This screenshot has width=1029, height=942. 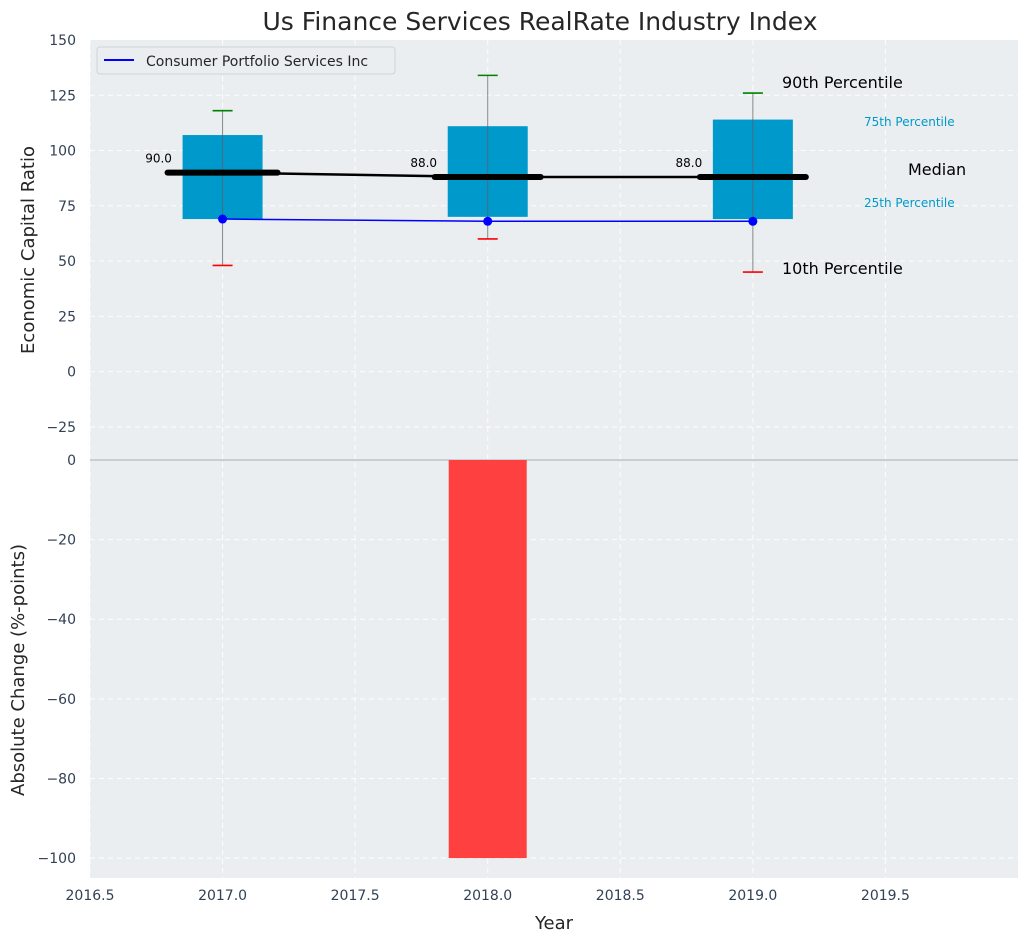 I want to click on bottom-y-tick-label: −80, so click(x=61, y=779).